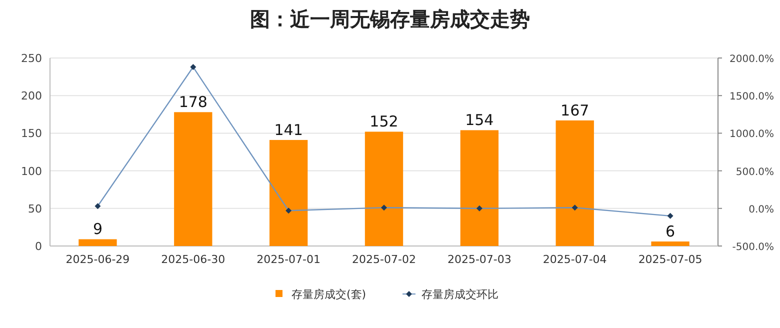 The width and height of the screenshot is (780, 328). I want to click on legend-label: 存量房成交环比, so click(460, 294).